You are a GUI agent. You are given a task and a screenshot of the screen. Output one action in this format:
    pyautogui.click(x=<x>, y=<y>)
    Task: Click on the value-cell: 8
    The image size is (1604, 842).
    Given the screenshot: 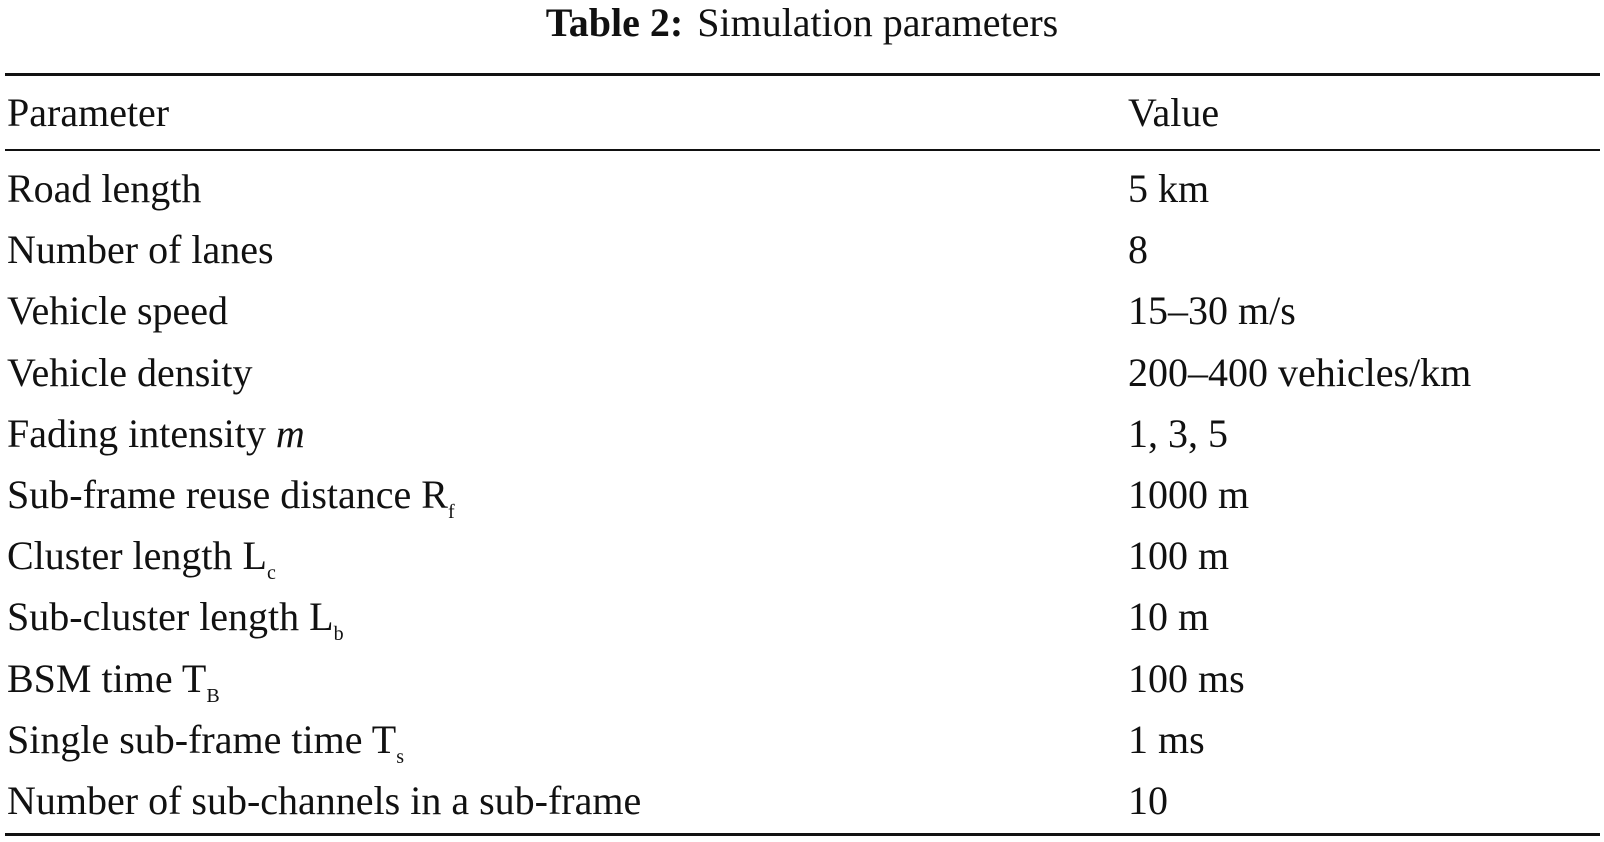 What is the action you would take?
    pyautogui.click(x=1138, y=250)
    